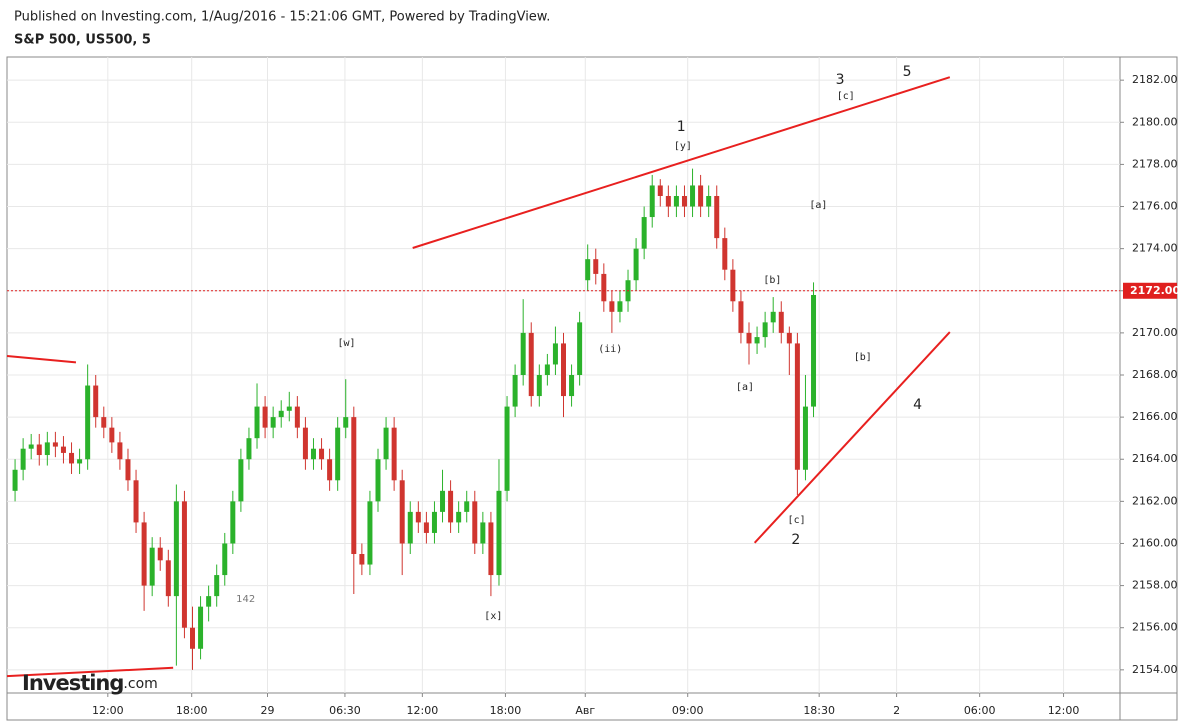  What do you see at coordinates (980, 710) in the screenshot?
I see `x-tick-label: 06:00` at bounding box center [980, 710].